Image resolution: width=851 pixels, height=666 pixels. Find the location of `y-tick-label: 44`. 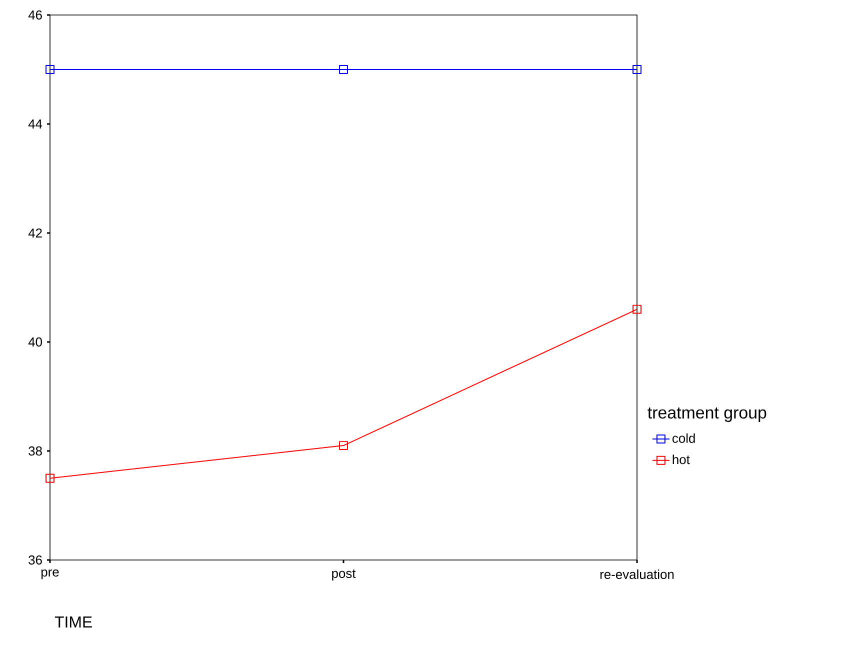

y-tick-label: 44 is located at coordinates (35, 124).